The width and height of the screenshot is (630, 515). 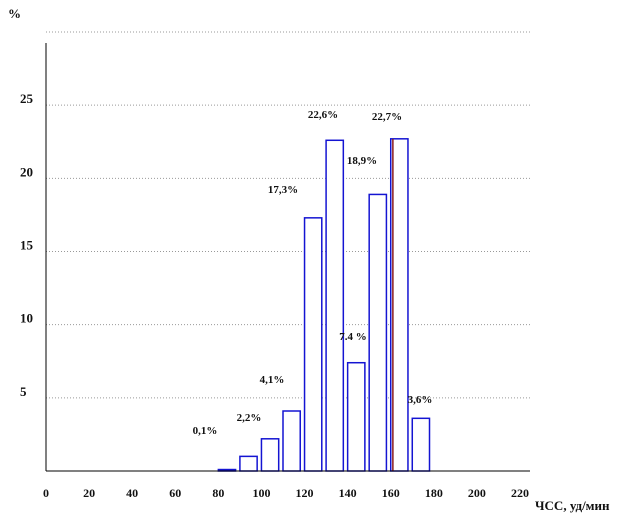 What do you see at coordinates (353, 337) in the screenshot?
I see `data-label: 7.4 %` at bounding box center [353, 337].